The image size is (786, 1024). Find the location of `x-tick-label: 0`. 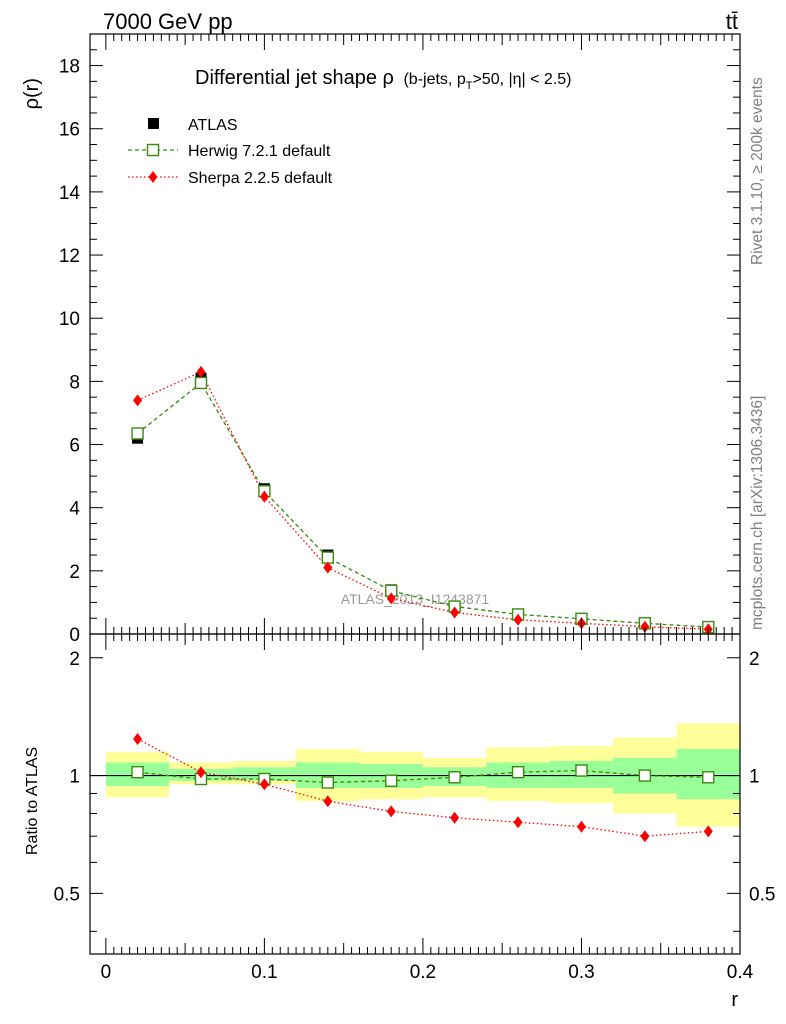

x-tick-label: 0 is located at coordinates (106, 972).